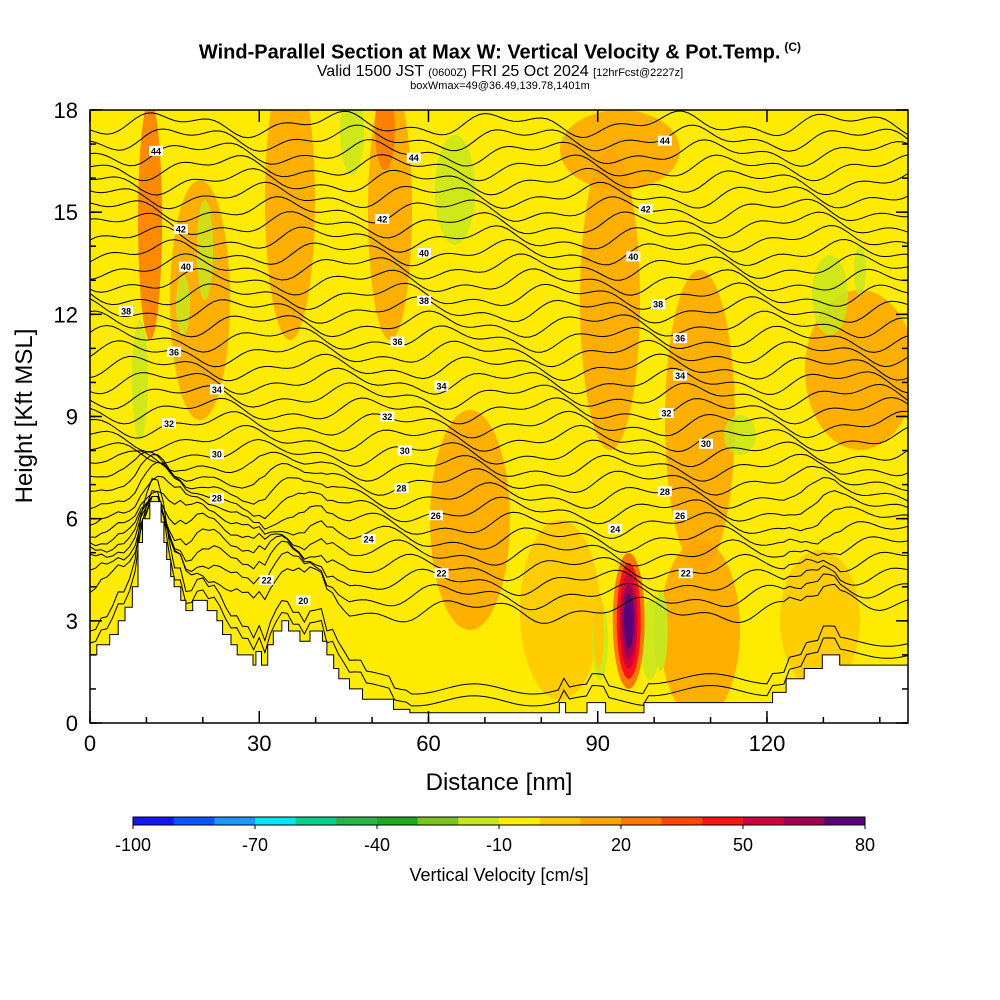 This screenshot has height=1000, width=1000. I want to click on valid-time: Valid 1500 JST, so click(370, 71).